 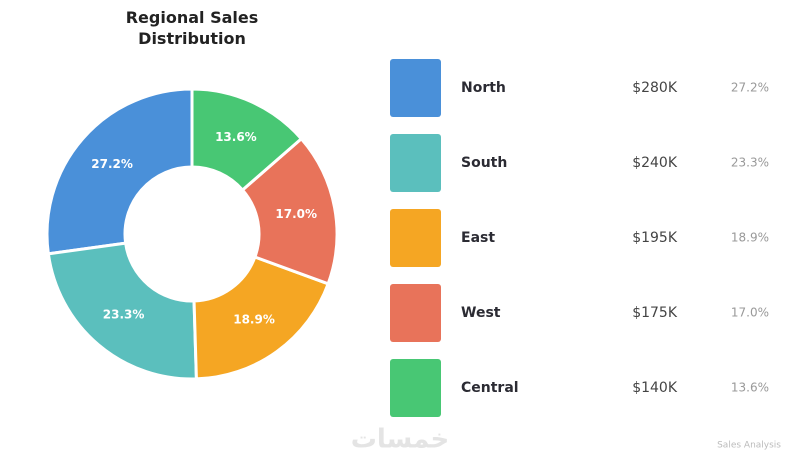 I want to click on legend-name: Central, so click(x=490, y=388).